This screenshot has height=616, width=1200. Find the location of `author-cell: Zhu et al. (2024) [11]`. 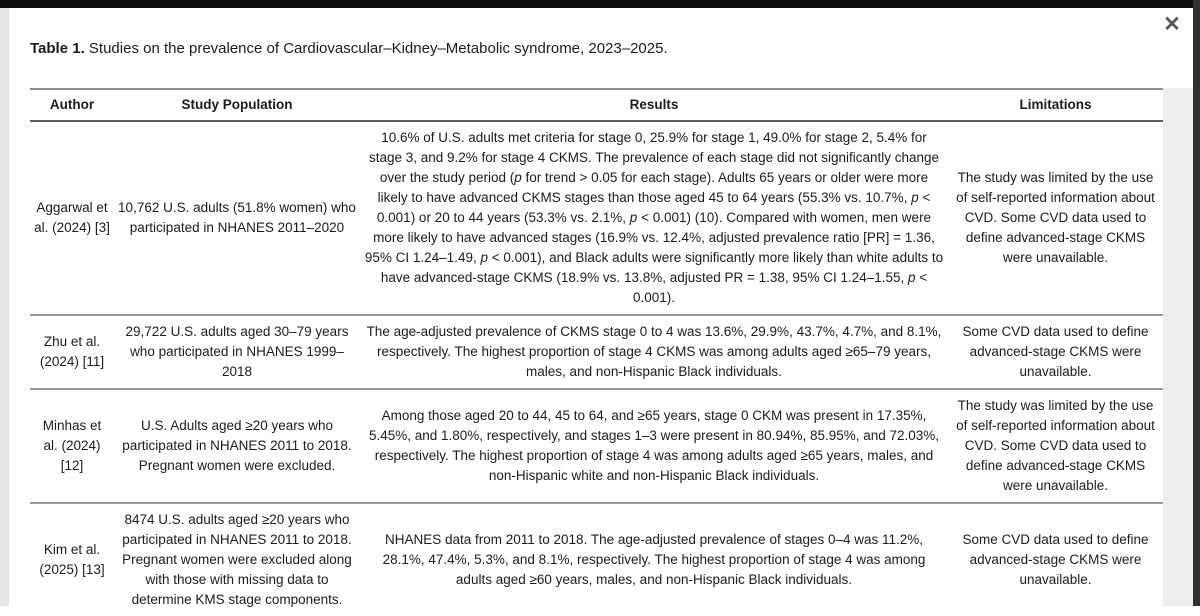

author-cell: Zhu et al. (2024) [11] is located at coordinates (72, 351).